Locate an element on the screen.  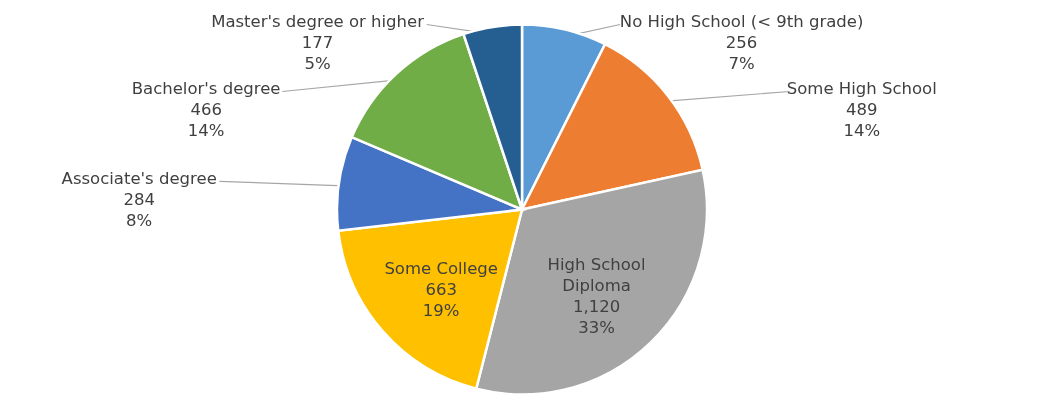
data-label: 489 14% is located at coordinates (862, 120).